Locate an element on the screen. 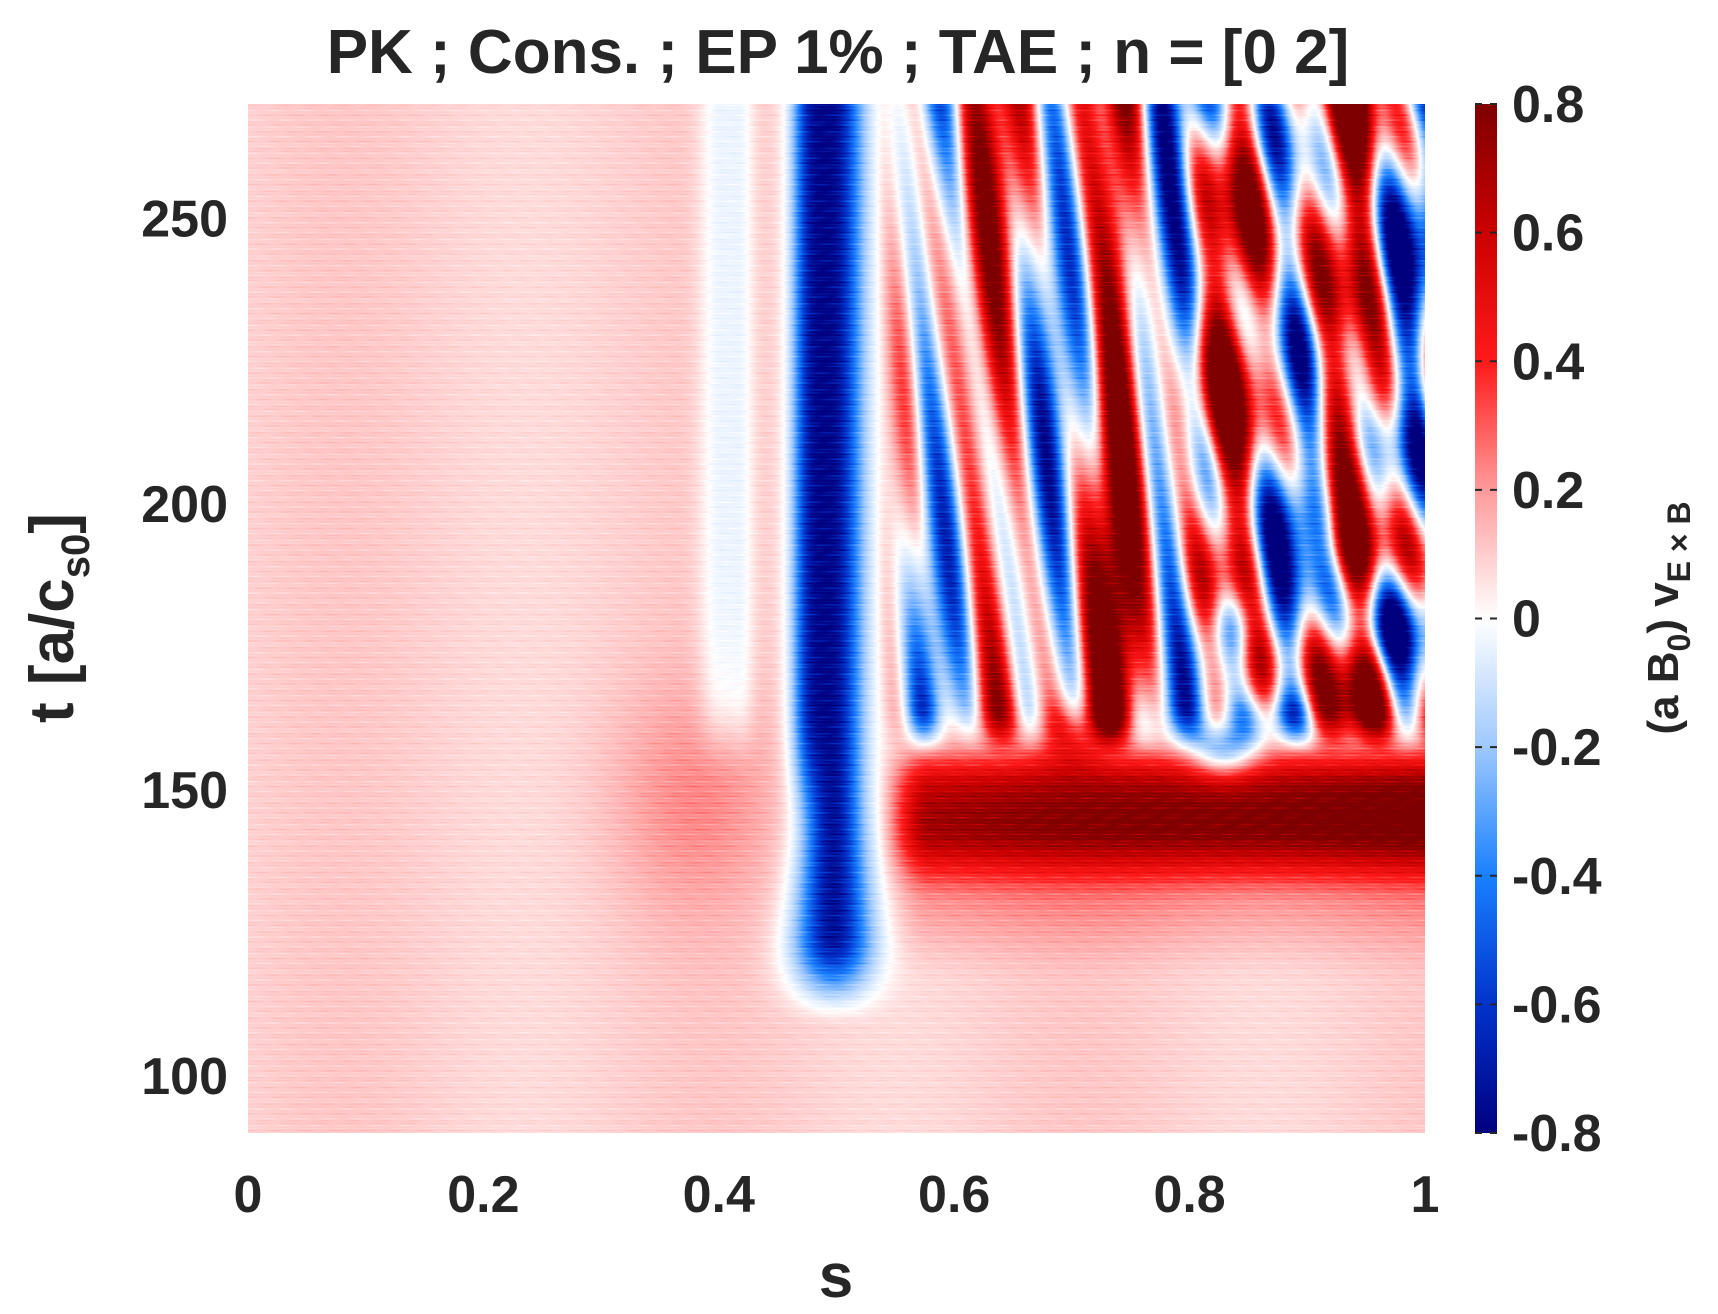 This screenshot has width=1718, height=1314. x-axis: 0 0.2 0.4 0.6 0.8 1 is located at coordinates (837, 1195).